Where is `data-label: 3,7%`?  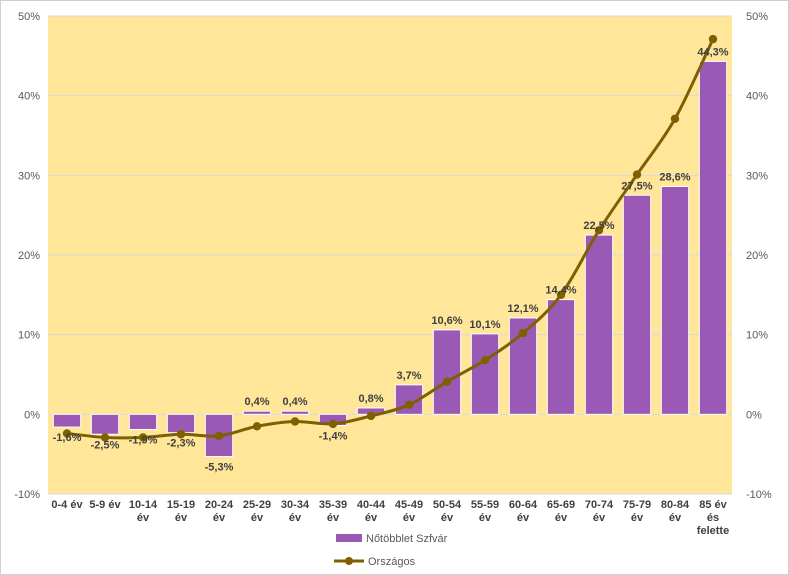 data-label: 3,7% is located at coordinates (408, 376).